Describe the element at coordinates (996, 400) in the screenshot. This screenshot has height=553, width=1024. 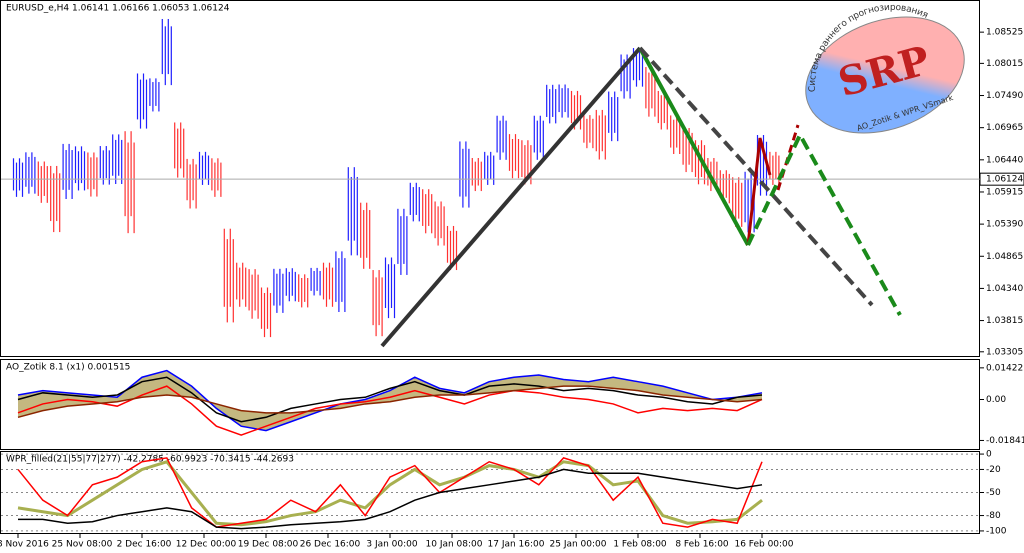
I see `y-tick-label: 0.00` at that location.